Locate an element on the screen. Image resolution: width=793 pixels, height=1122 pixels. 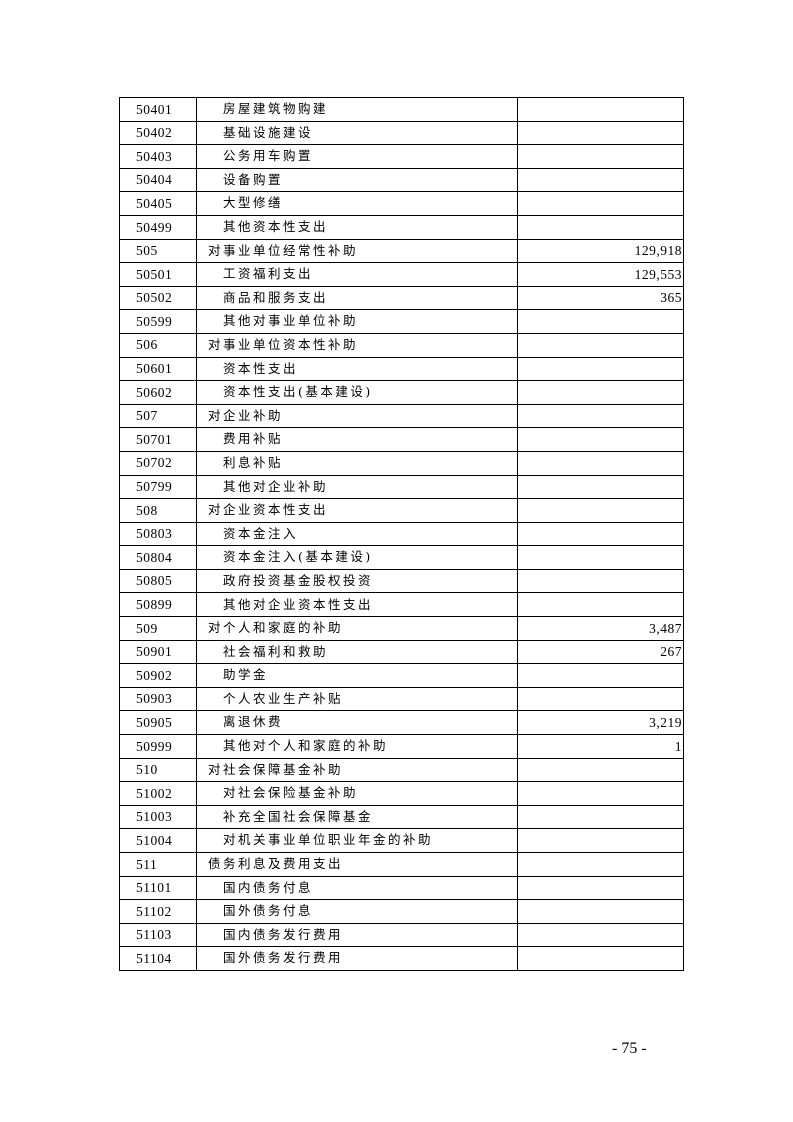
table-row: 50803 资本金注入 is located at coordinates (401, 534).